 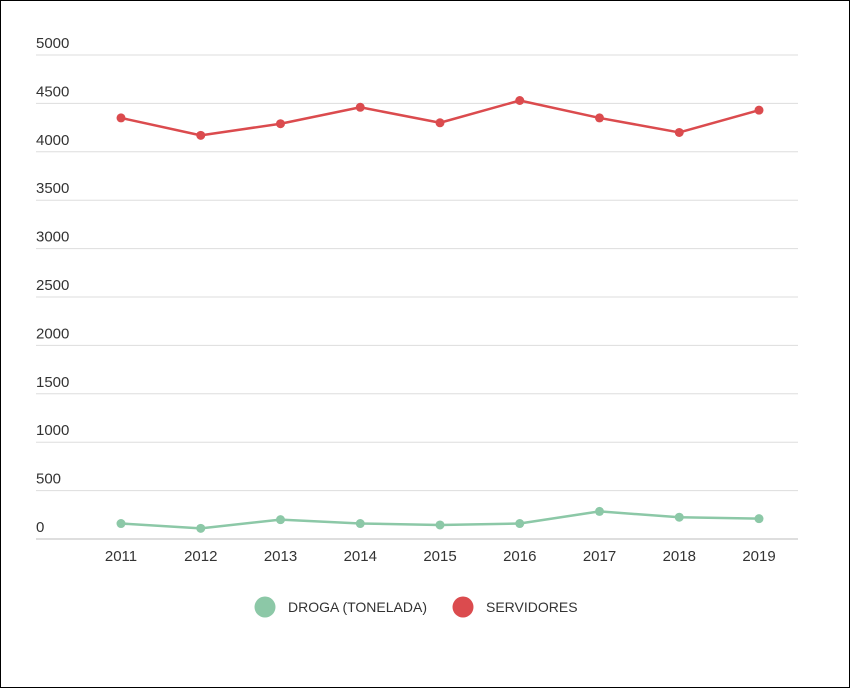 I want to click on x-tick-label: 2015, so click(x=439, y=556).